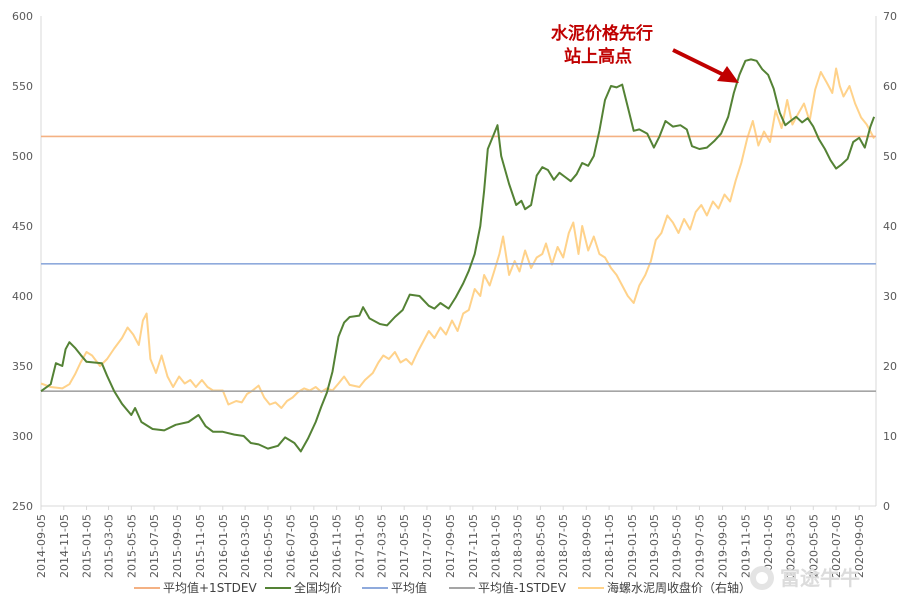 Image resolution: width=915 pixels, height=610 pixels. What do you see at coordinates (836, 546) in the screenshot?
I see `x-tick-label: 2020-07-05` at bounding box center [836, 546].